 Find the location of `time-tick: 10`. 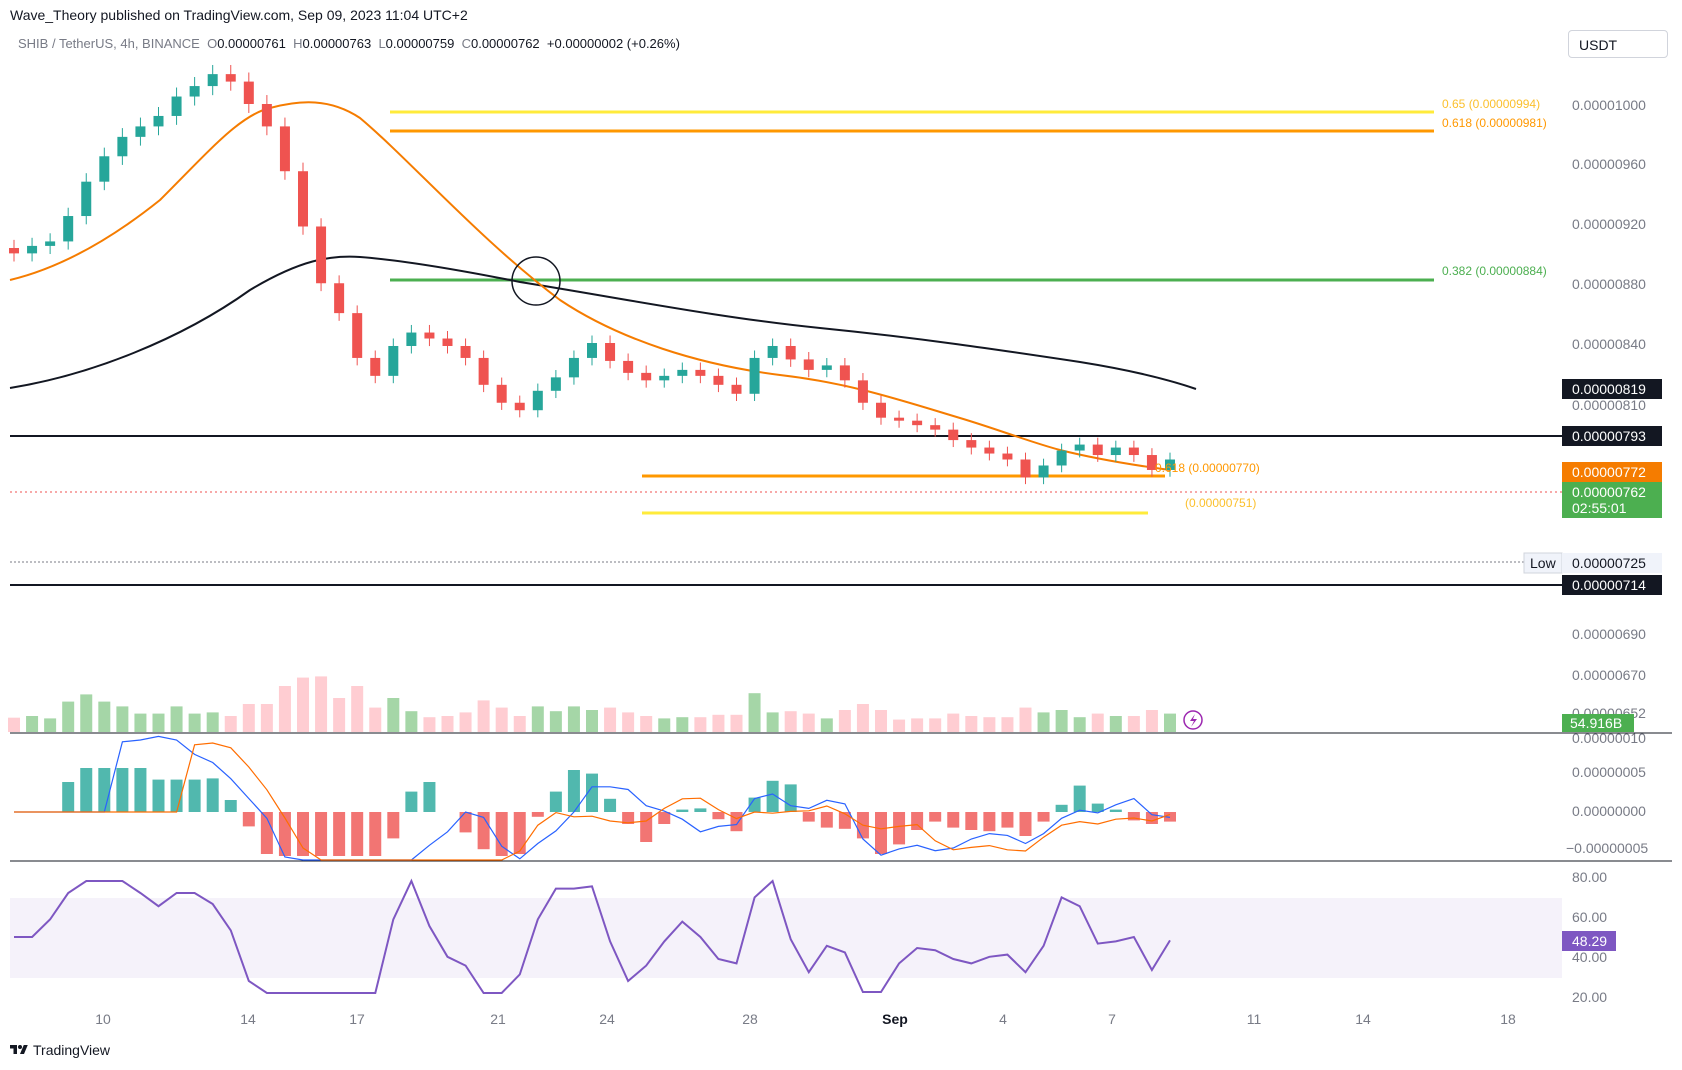

time-tick: 10 is located at coordinates (103, 1019).